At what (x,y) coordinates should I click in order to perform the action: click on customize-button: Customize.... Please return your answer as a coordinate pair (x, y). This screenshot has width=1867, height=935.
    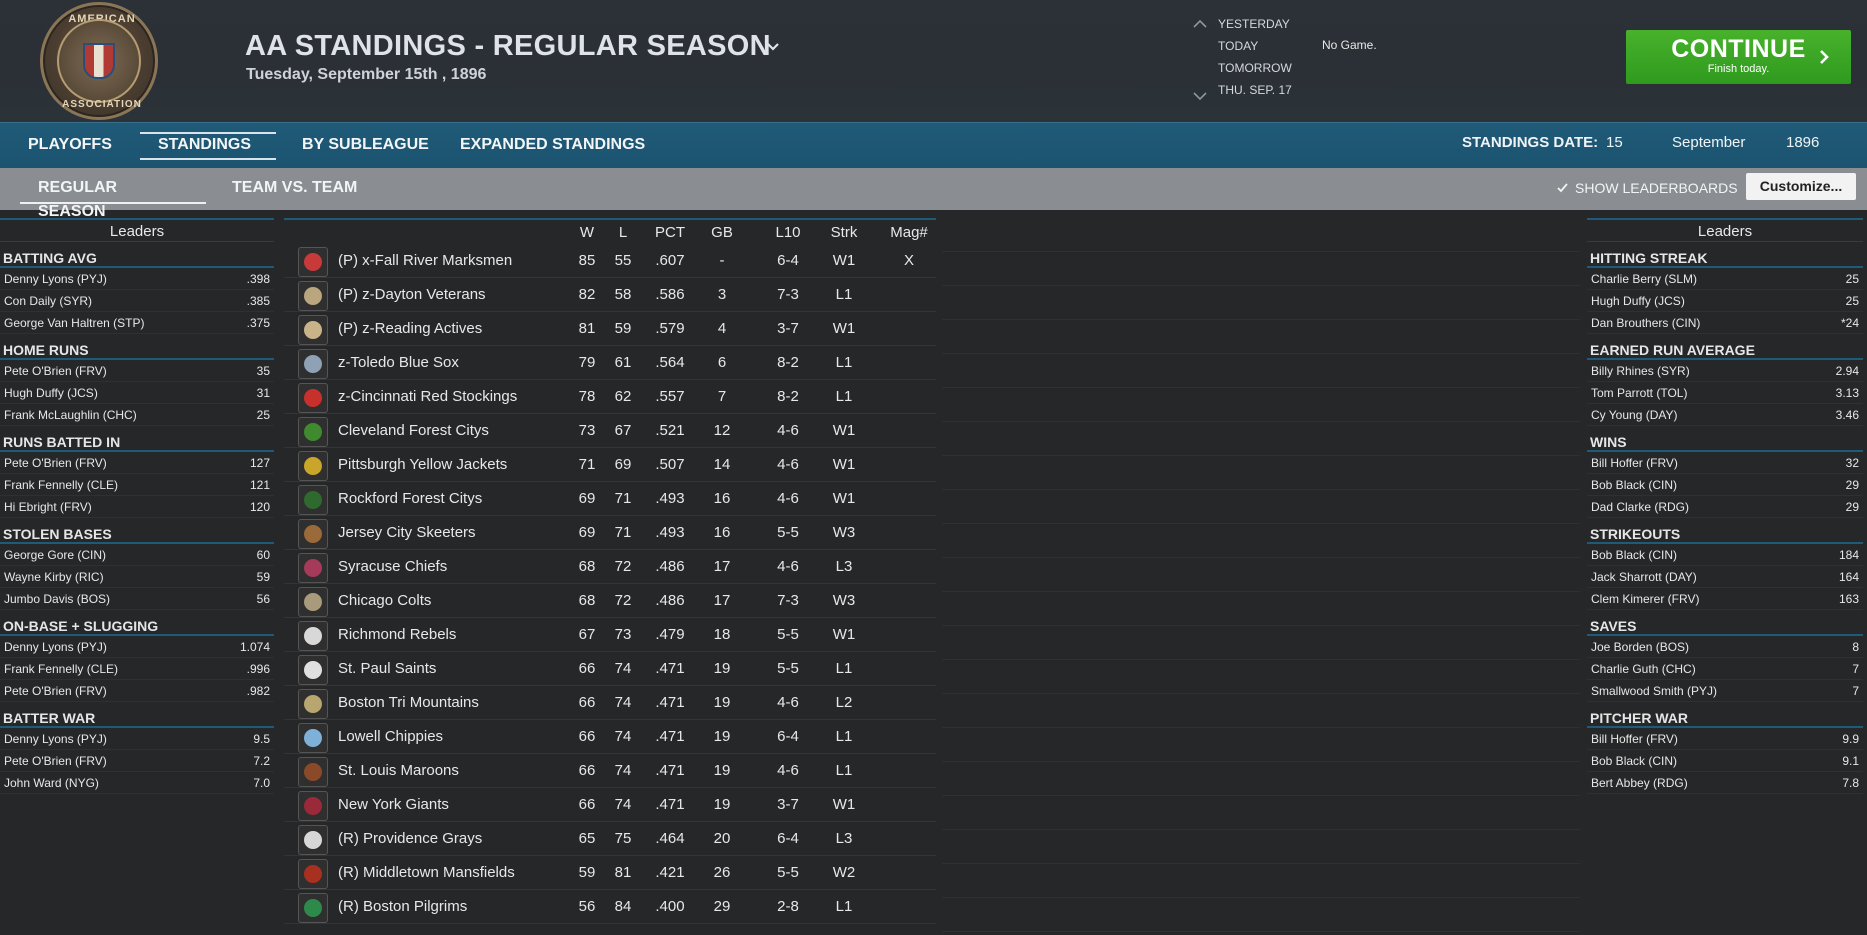
    Looking at the image, I should click on (1801, 186).